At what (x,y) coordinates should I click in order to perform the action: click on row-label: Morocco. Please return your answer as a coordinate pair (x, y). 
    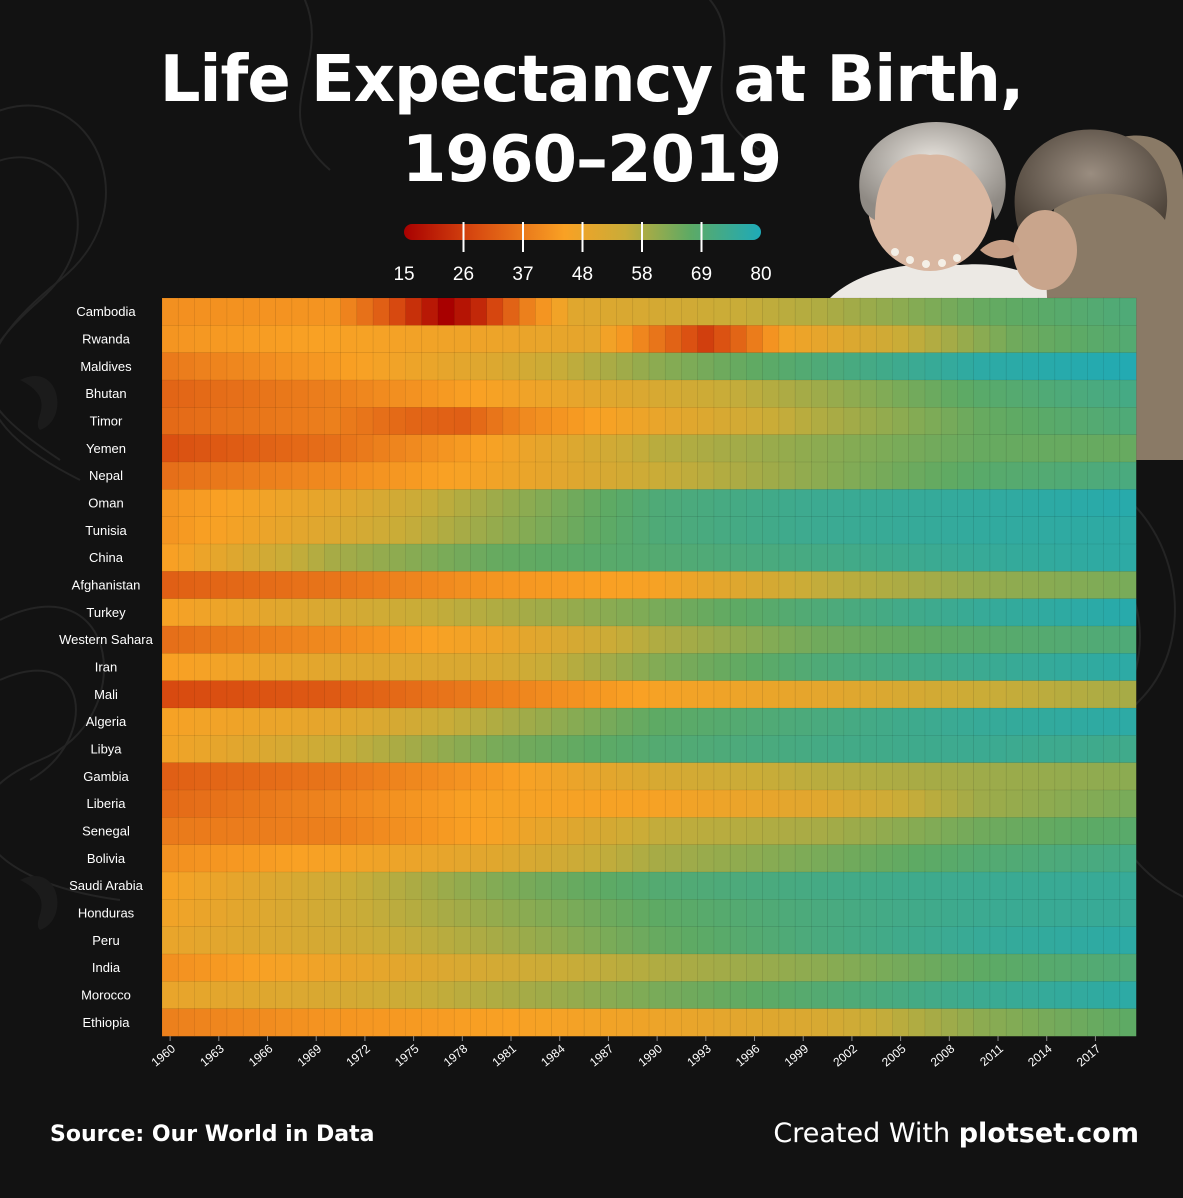
    Looking at the image, I should click on (106, 995).